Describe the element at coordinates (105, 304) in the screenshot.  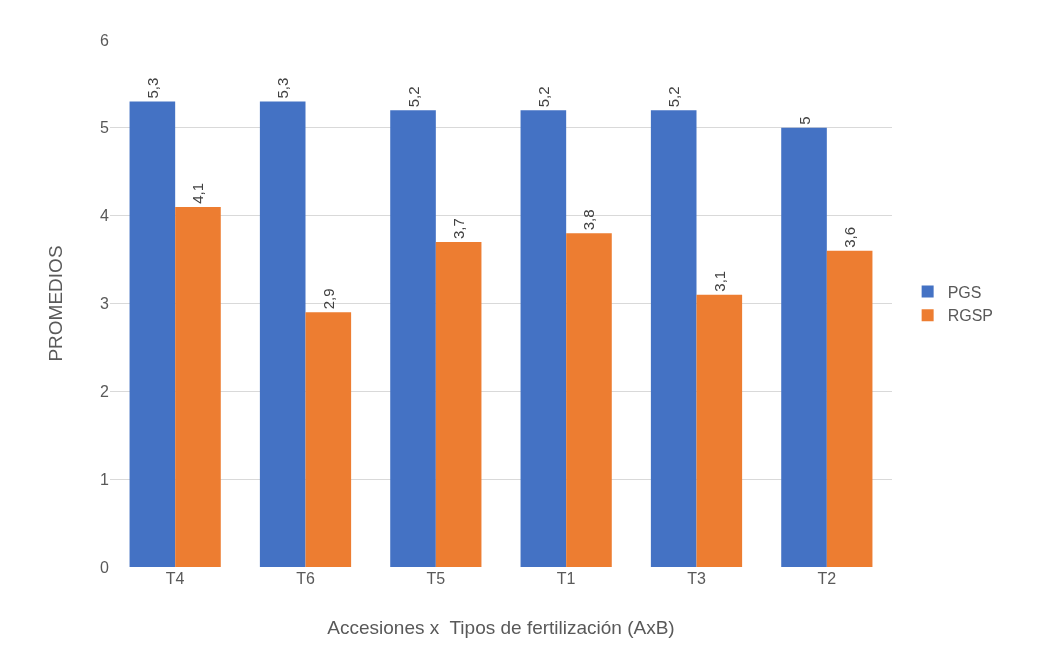
I see `y-tick-label: 3` at that location.